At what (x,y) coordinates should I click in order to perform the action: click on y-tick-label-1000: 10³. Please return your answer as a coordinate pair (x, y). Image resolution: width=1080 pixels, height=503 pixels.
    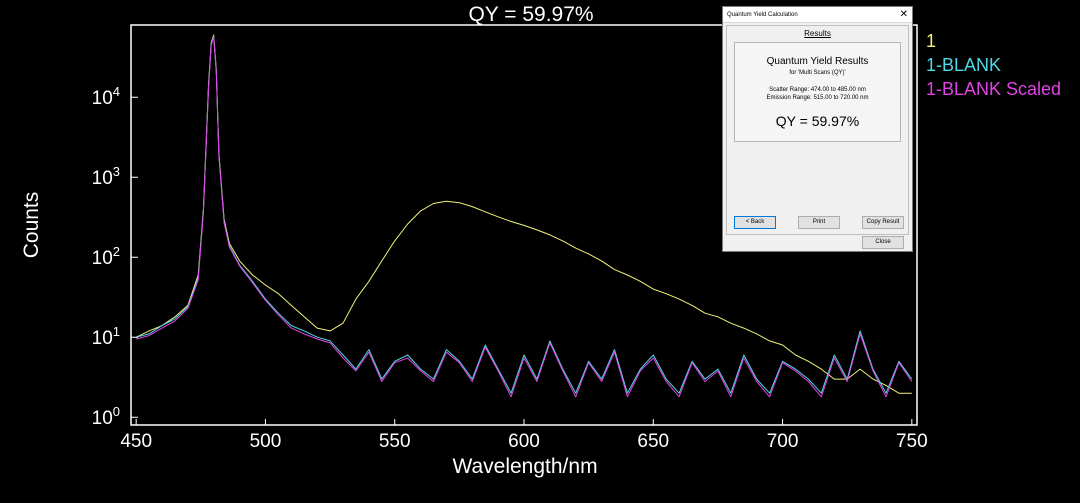
    Looking at the image, I should click on (106, 176).